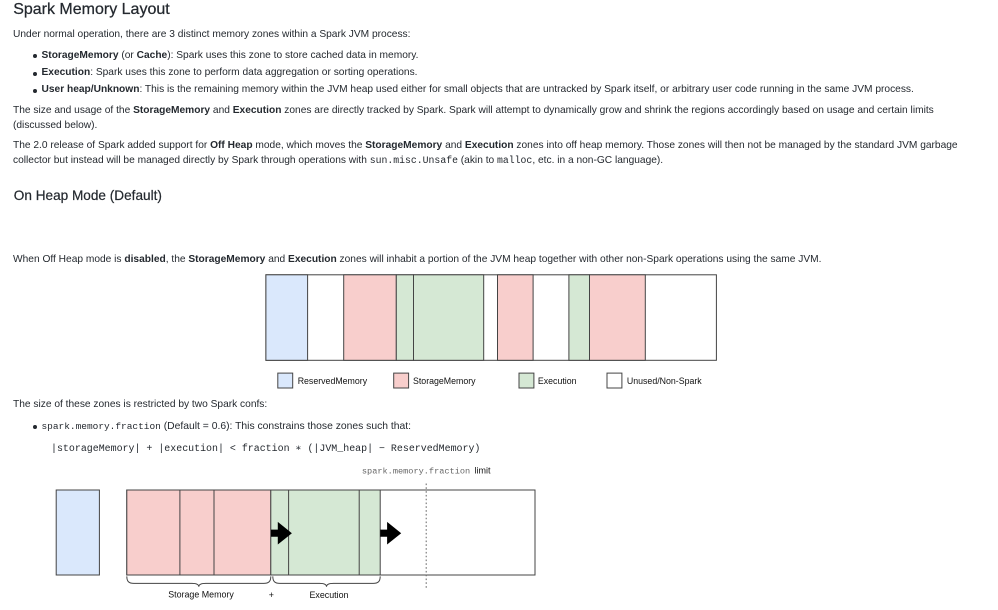  I want to click on svg-text: Storage Memory, so click(201, 595).